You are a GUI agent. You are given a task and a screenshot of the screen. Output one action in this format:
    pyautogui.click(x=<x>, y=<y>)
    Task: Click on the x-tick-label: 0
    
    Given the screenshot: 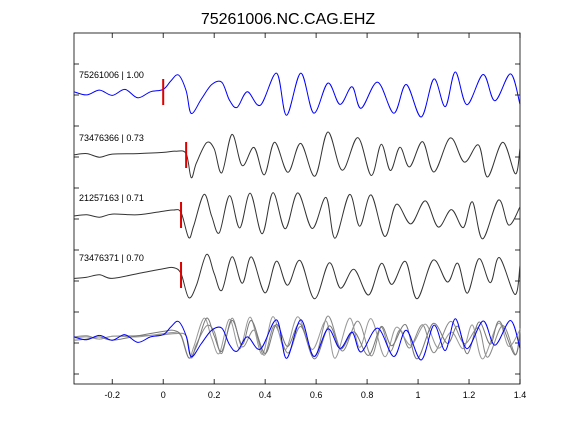 What is the action you would take?
    pyautogui.click(x=163, y=395)
    